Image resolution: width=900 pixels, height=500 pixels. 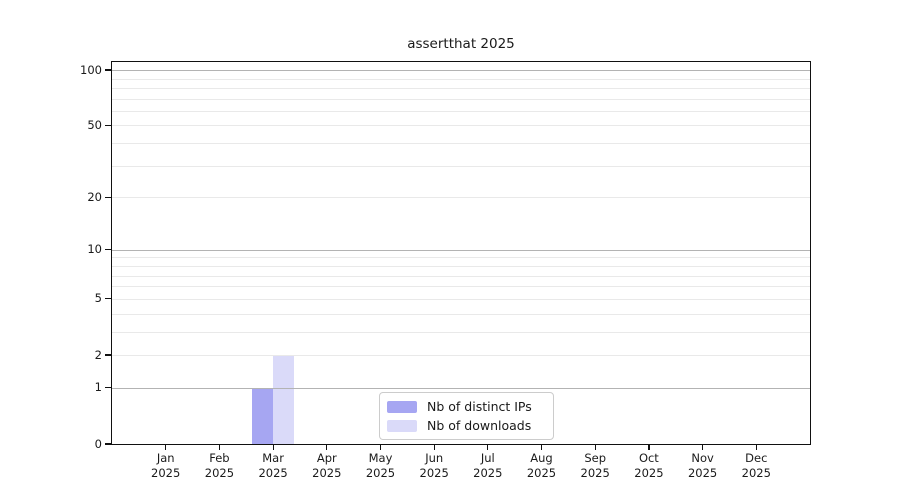 What do you see at coordinates (380, 465) in the screenshot?
I see `x-tick-label: May 2025` at bounding box center [380, 465].